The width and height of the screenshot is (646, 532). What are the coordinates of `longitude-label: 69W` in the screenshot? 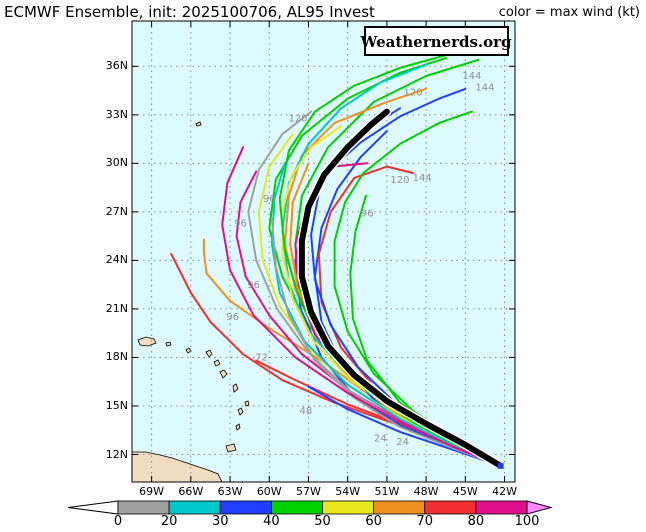 It's located at (152, 491).